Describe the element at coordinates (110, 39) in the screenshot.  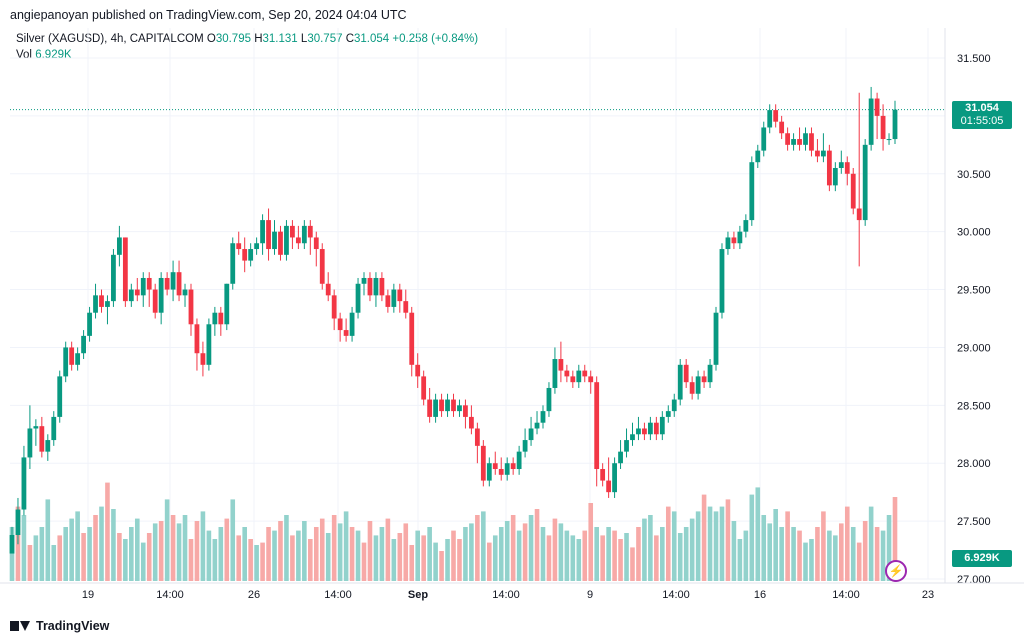
I see `symbol-title: Silver (XAGUSD), 4h, CAPITALCOM` at that location.